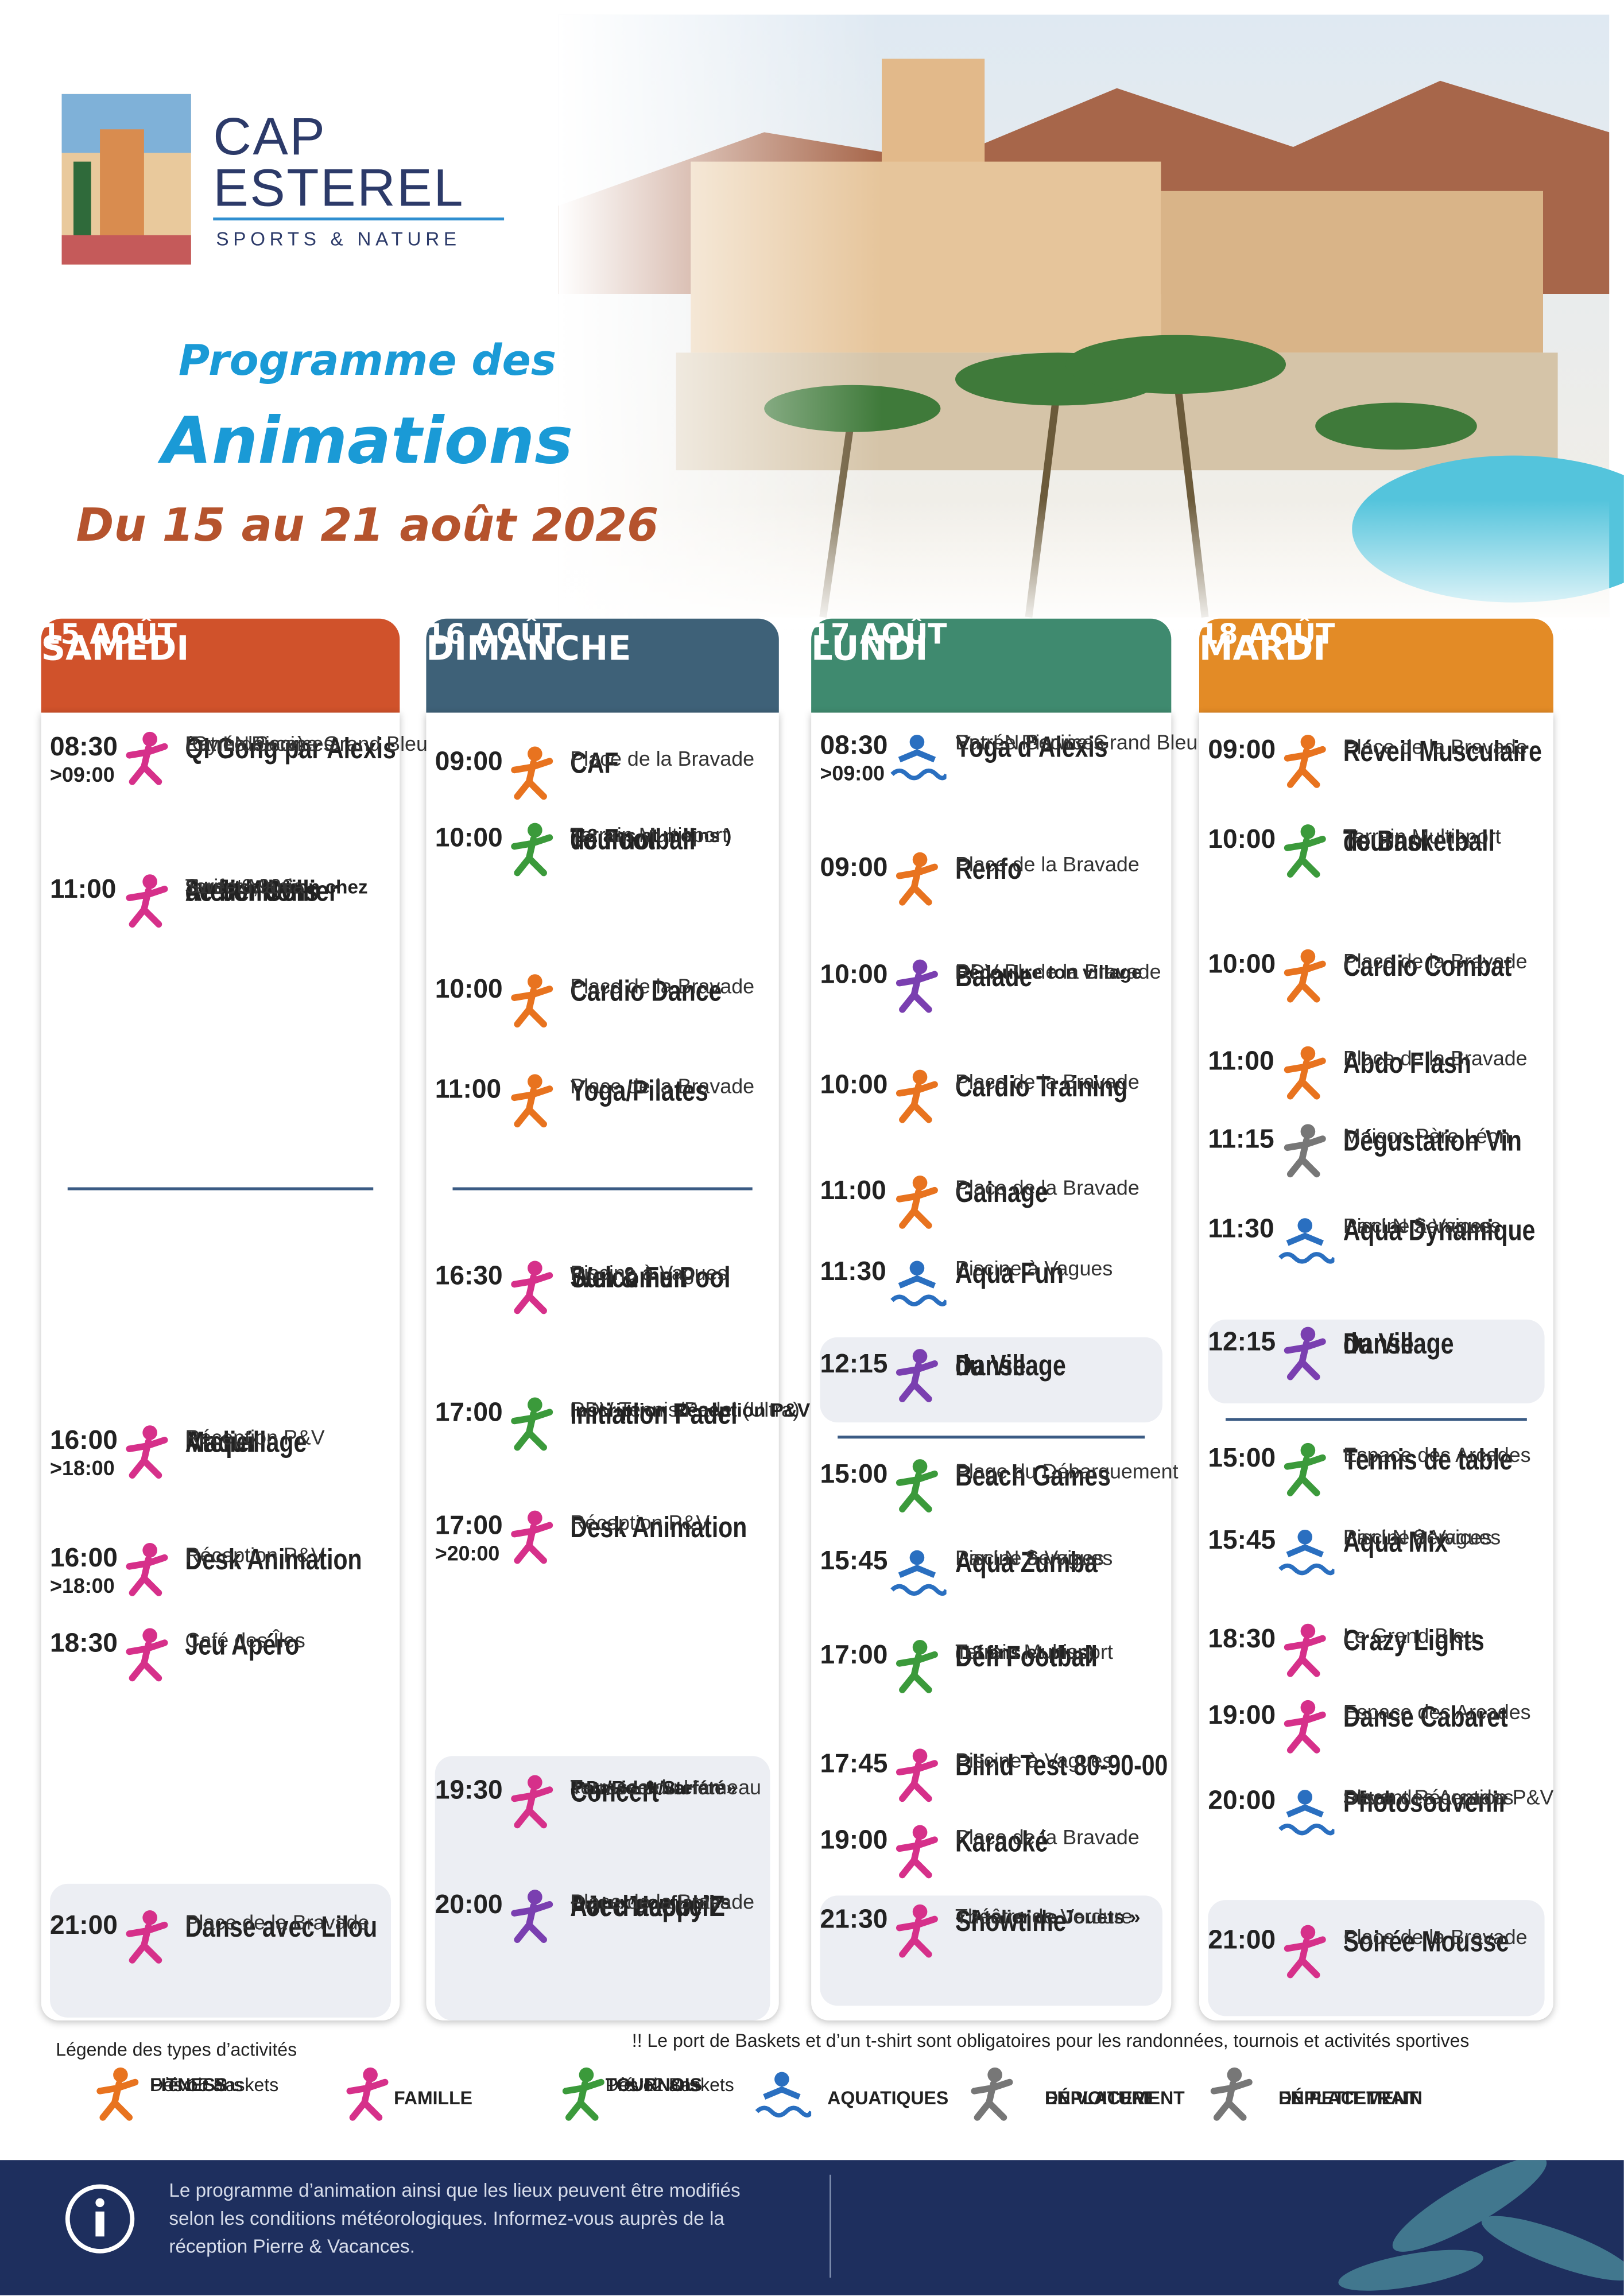  I want to click on event-time: 11:30, so click(1241, 1228).